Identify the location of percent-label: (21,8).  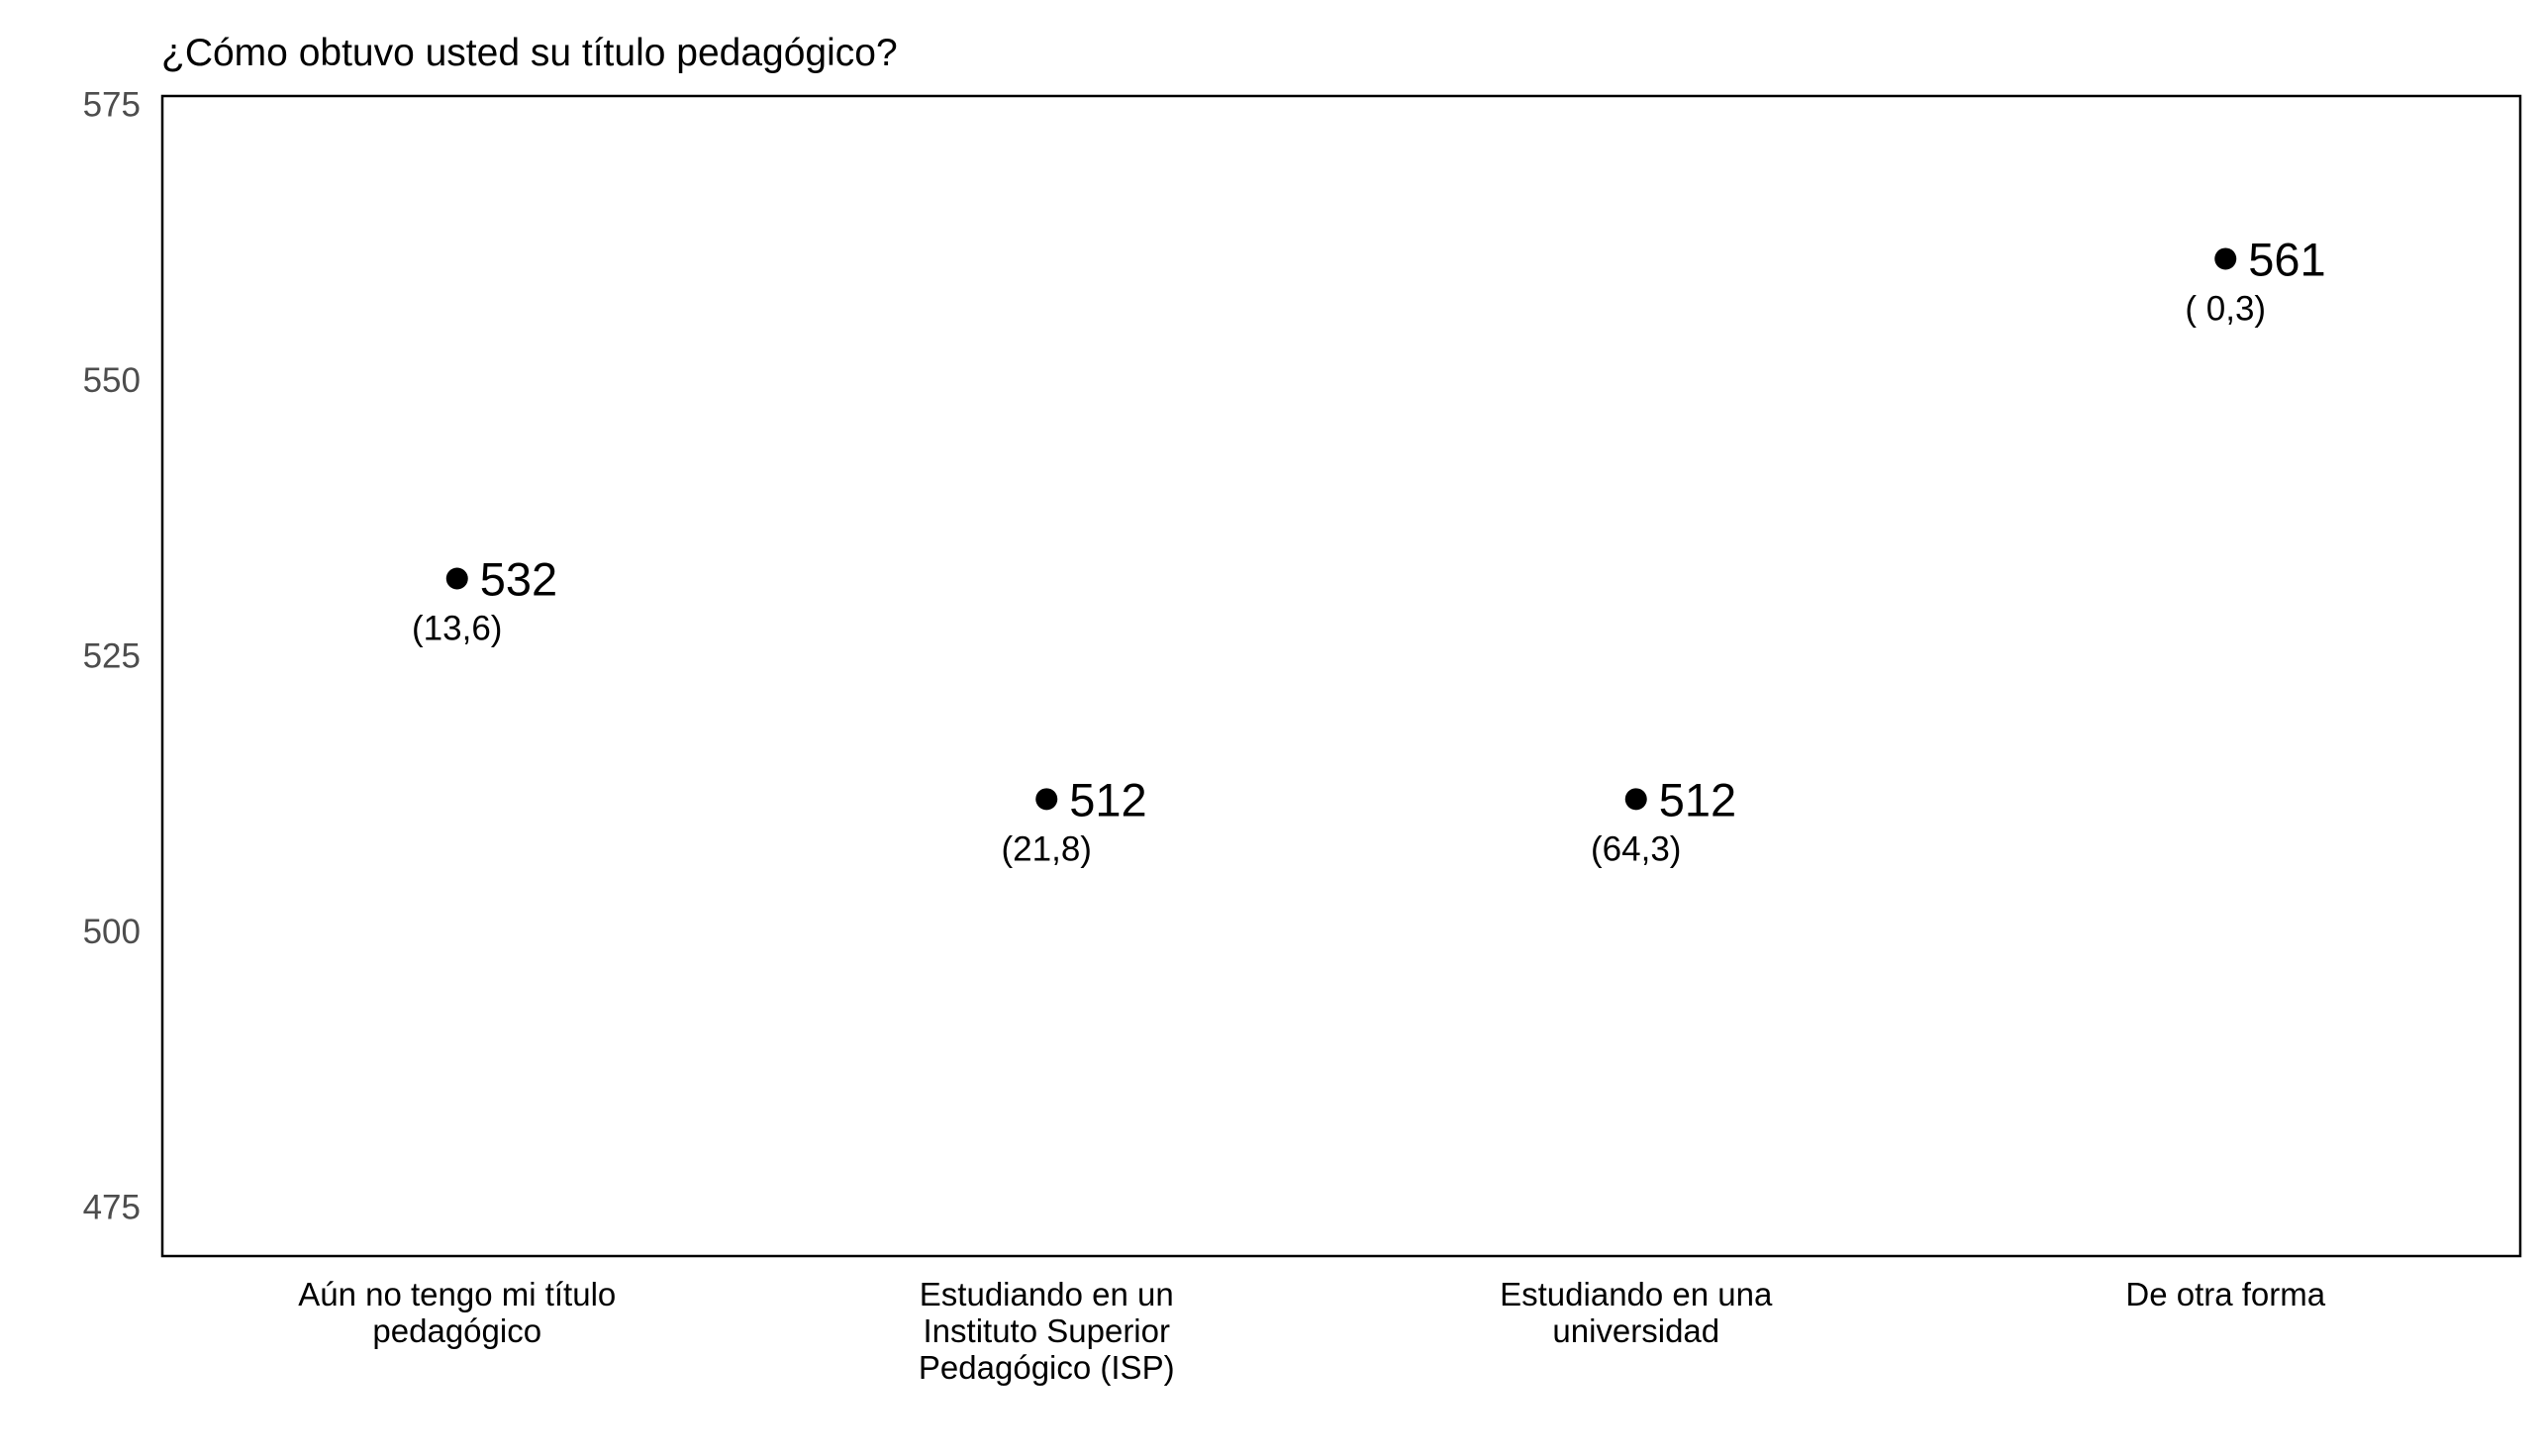
(1047, 848).